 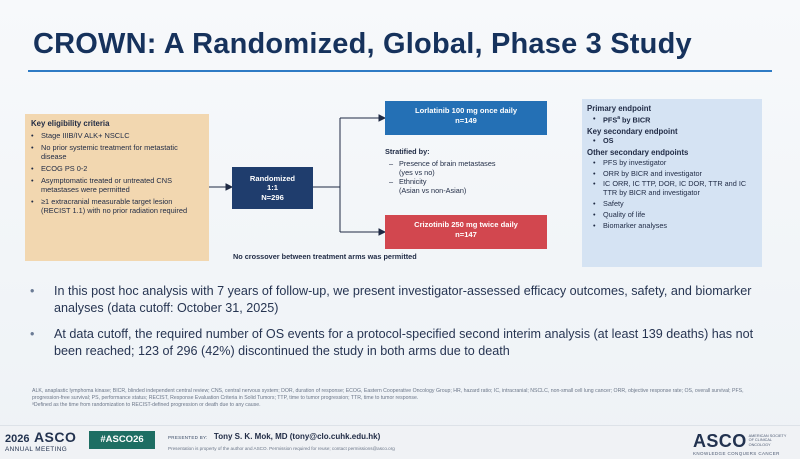 I want to click on endpoint-text: Safety, so click(x=613, y=204).